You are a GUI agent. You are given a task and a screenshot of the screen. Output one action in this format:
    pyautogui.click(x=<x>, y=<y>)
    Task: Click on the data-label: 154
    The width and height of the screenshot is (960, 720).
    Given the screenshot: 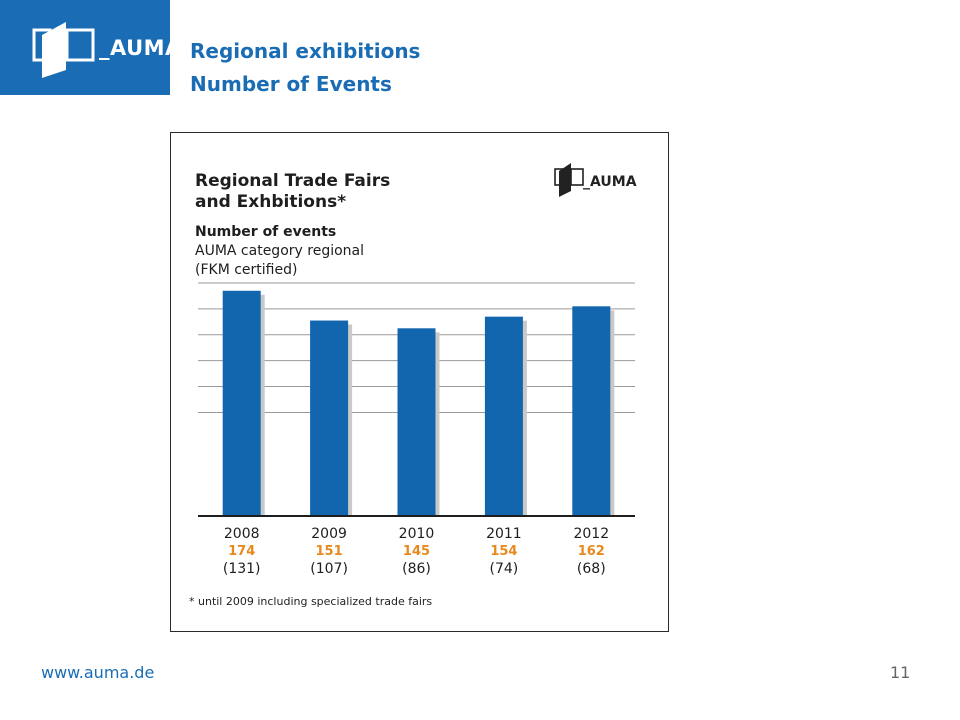 What is the action you would take?
    pyautogui.click(x=503, y=551)
    